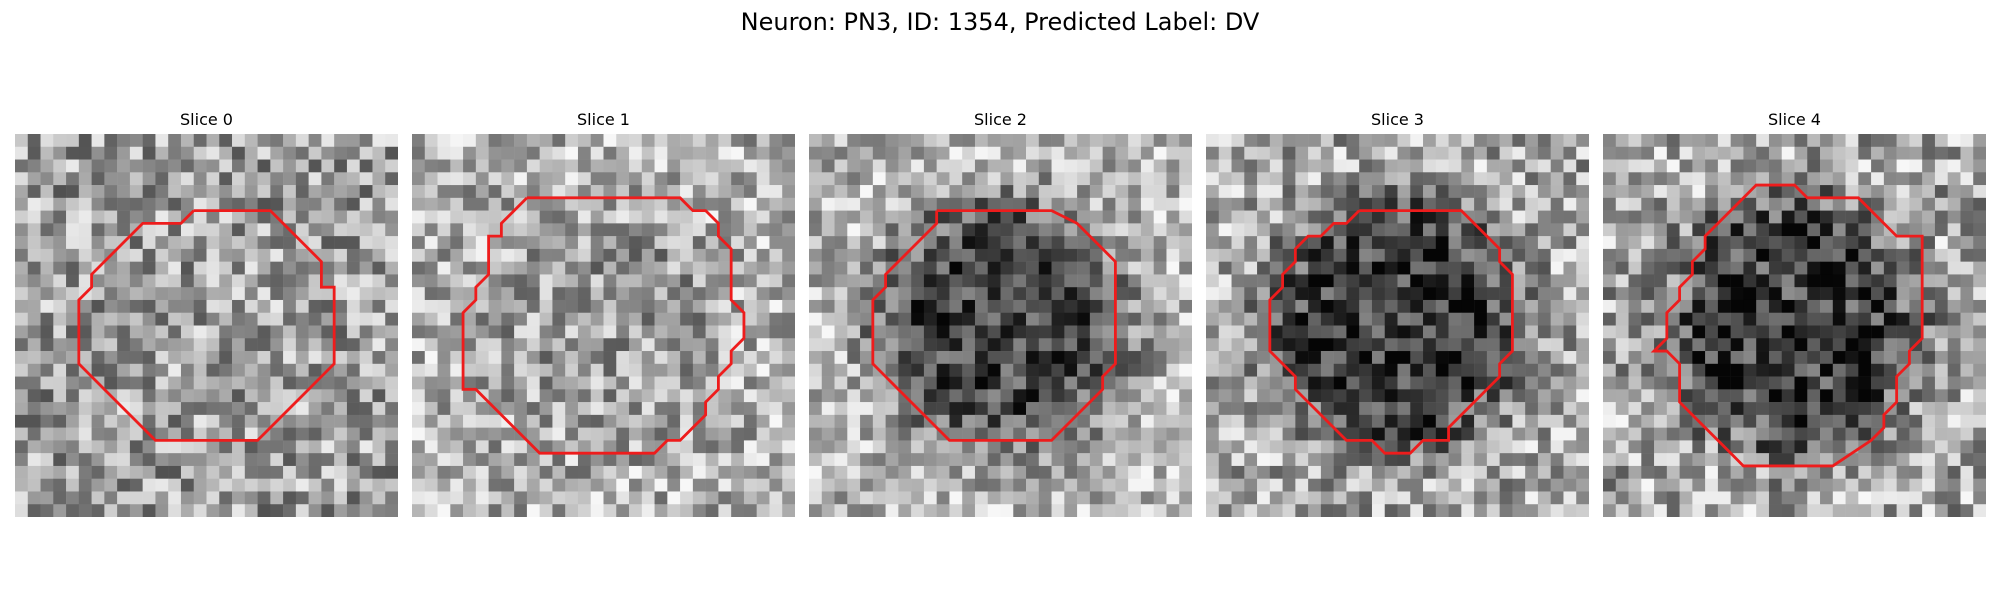 The image size is (2000, 600). I want to click on slice-title-2: Slice 2, so click(1000, 119).